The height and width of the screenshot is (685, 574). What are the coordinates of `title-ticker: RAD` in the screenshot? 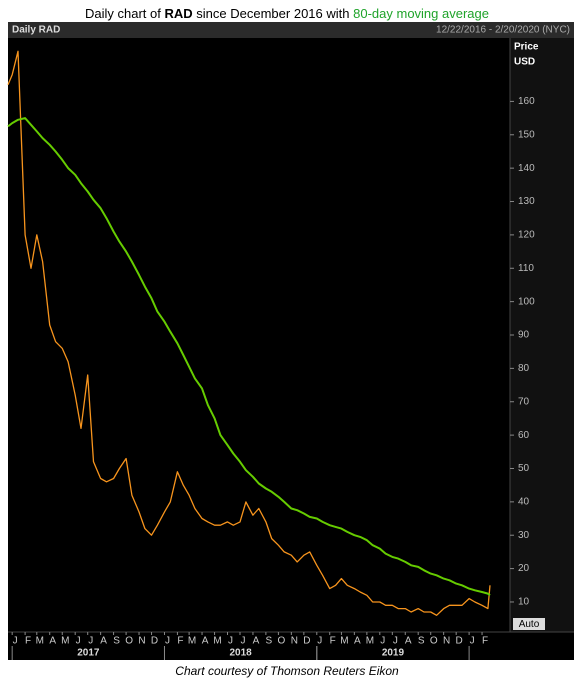 It's located at (178, 13).